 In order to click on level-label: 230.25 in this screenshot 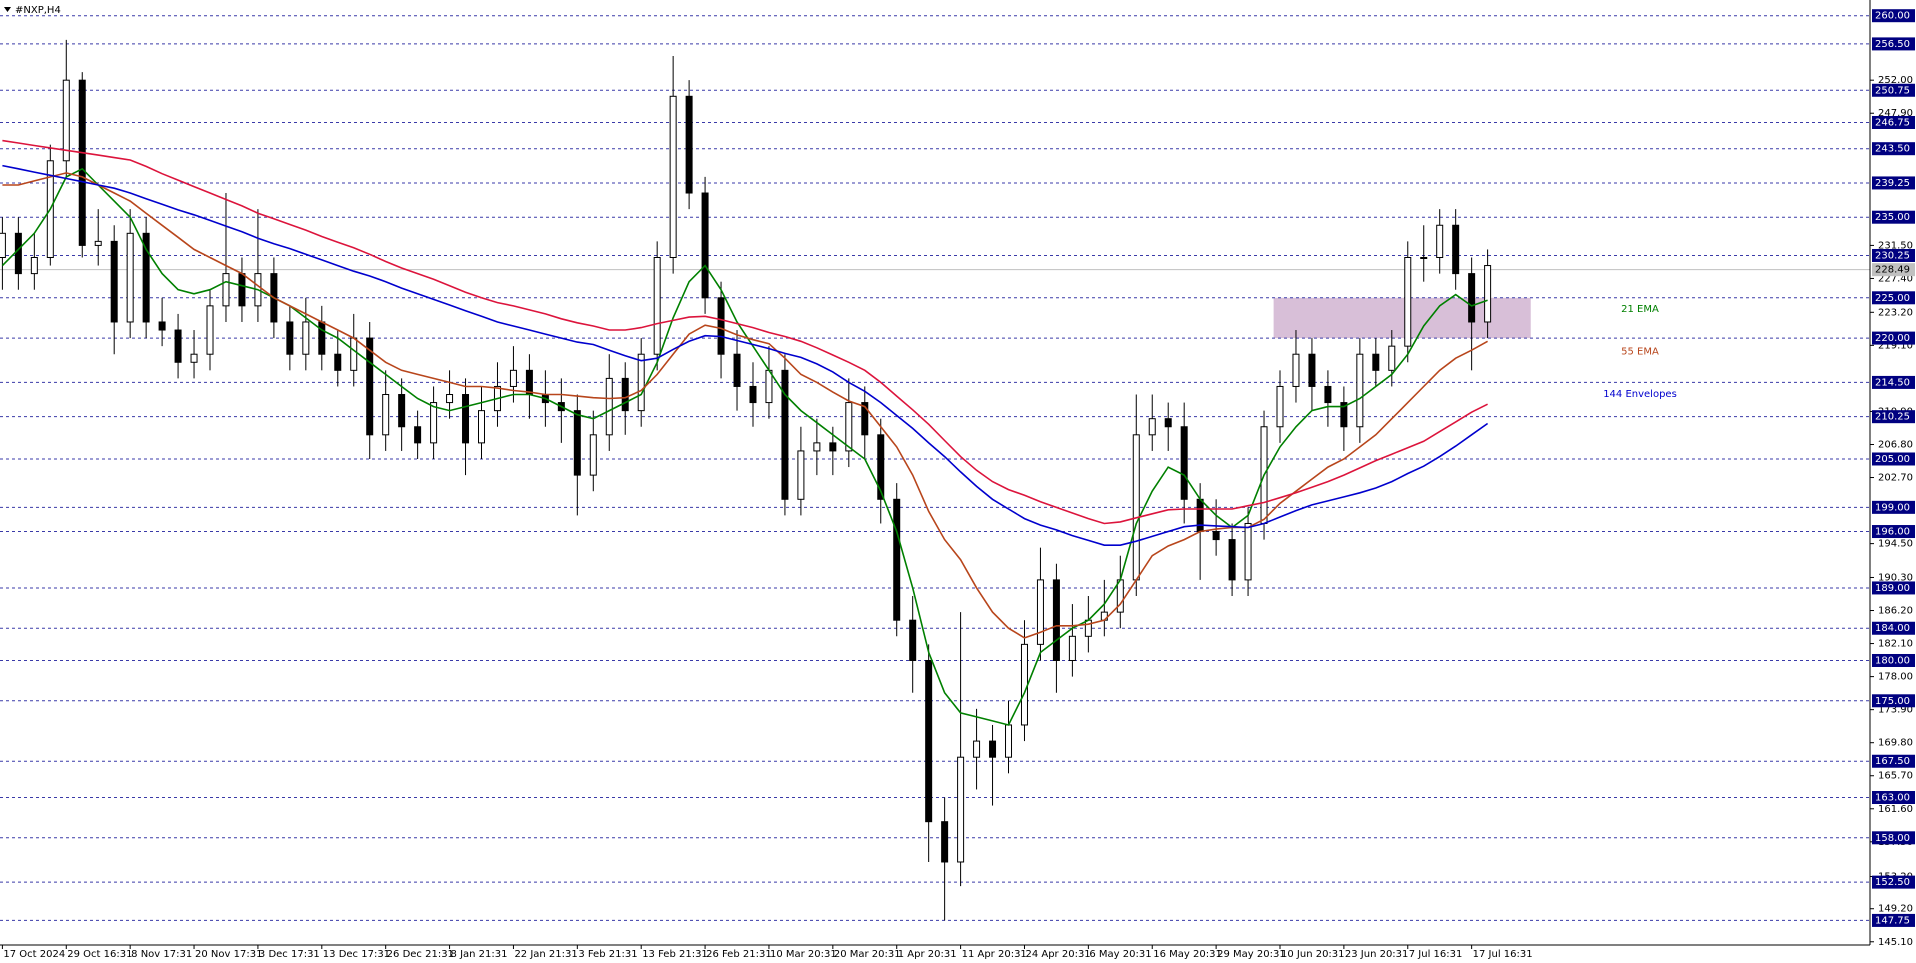, I will do `click(1892, 255)`.